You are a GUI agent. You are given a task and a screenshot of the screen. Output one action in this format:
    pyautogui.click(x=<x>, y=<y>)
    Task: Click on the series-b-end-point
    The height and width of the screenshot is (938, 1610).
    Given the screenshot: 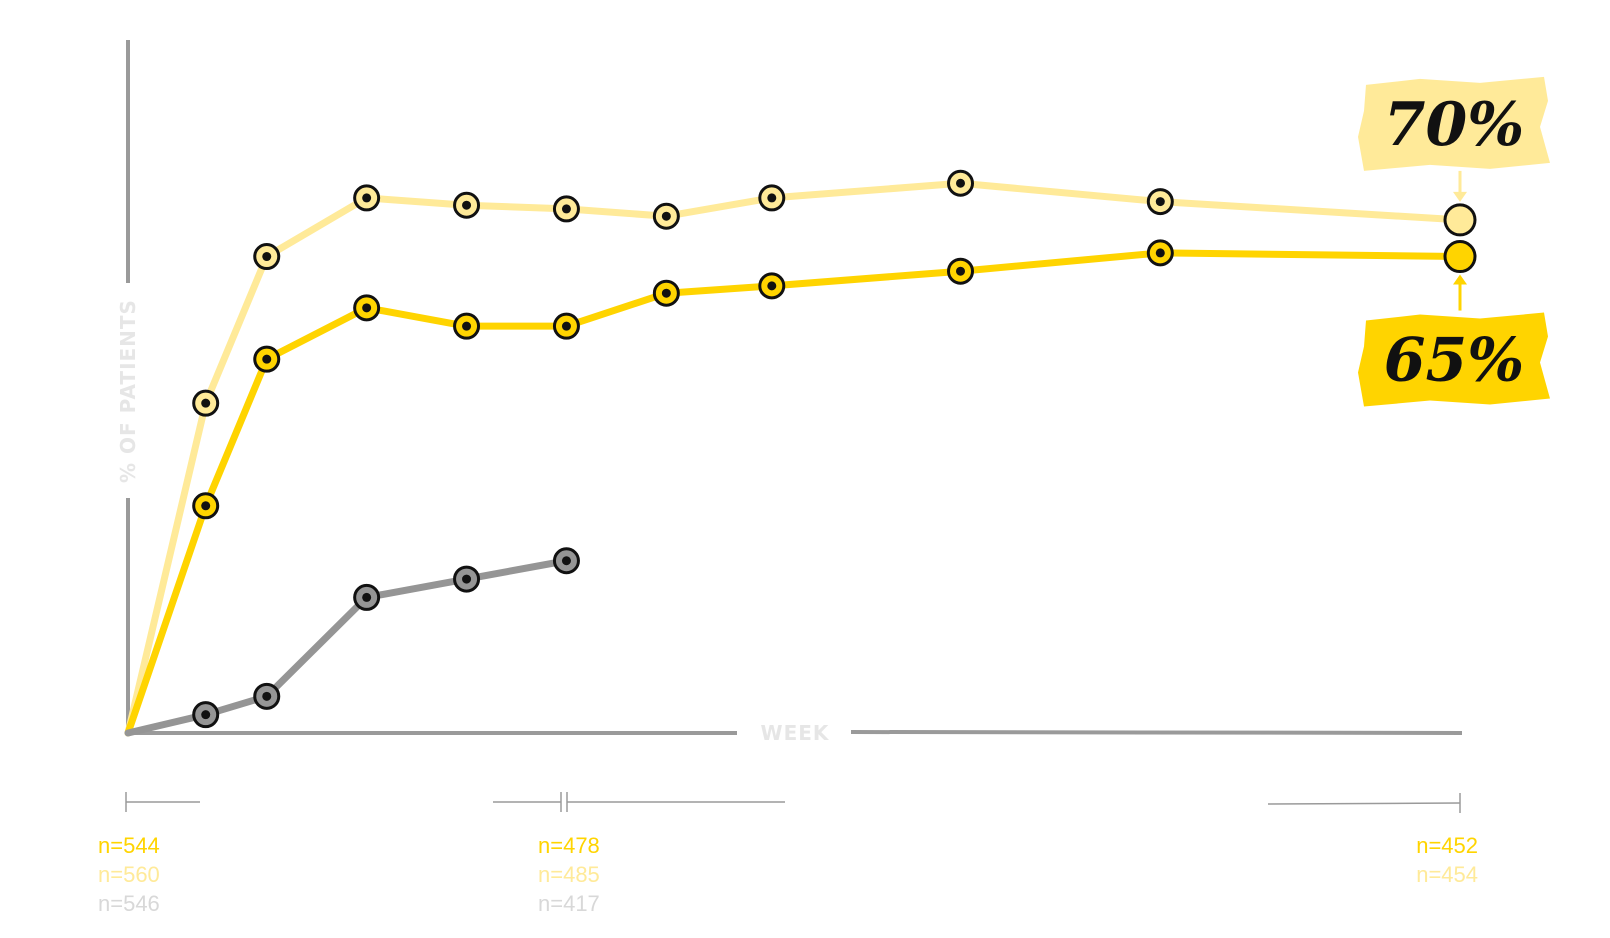 What is the action you would take?
    pyautogui.click(x=1460, y=220)
    